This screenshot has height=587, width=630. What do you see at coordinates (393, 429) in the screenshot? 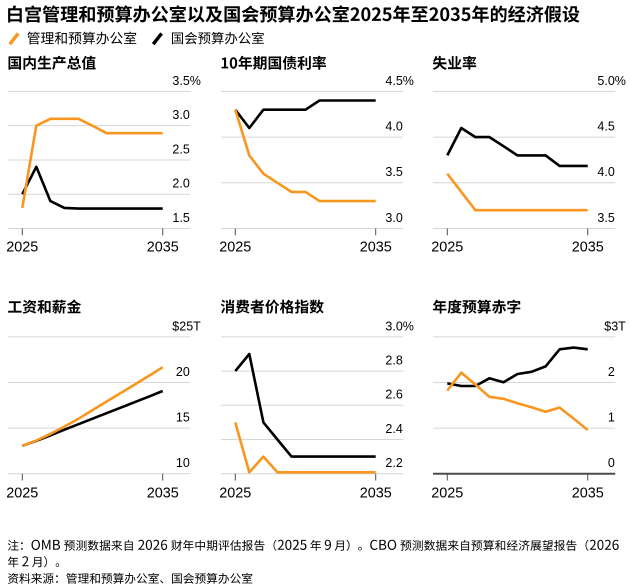
I see `svg-text: 2.4` at bounding box center [393, 429].